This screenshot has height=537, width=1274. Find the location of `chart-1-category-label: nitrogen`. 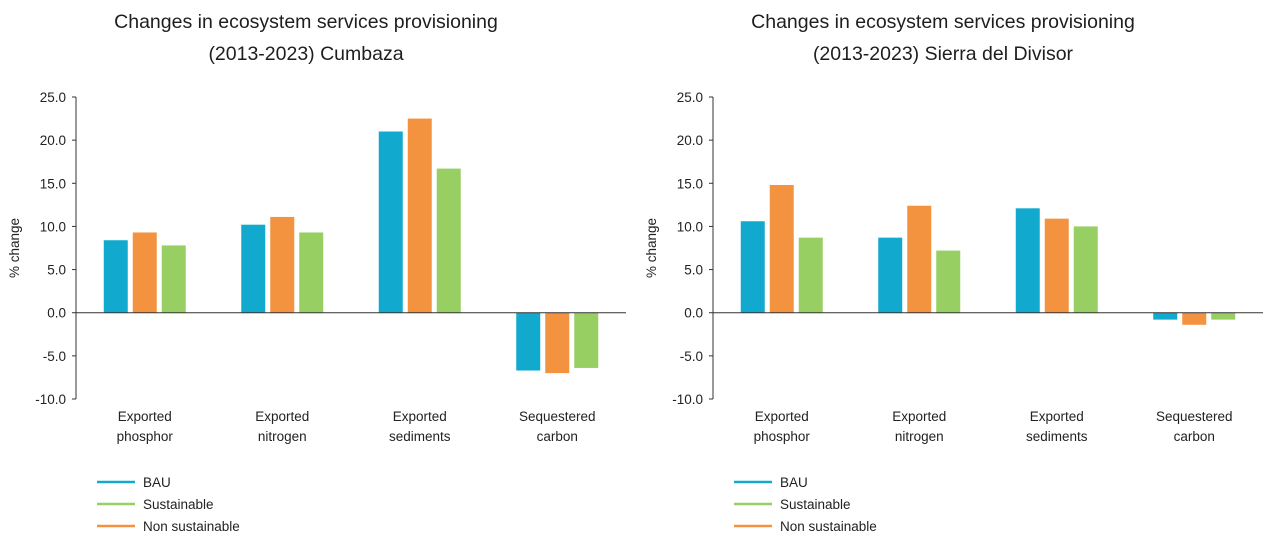

chart-1-category-label: nitrogen is located at coordinates (919, 436).